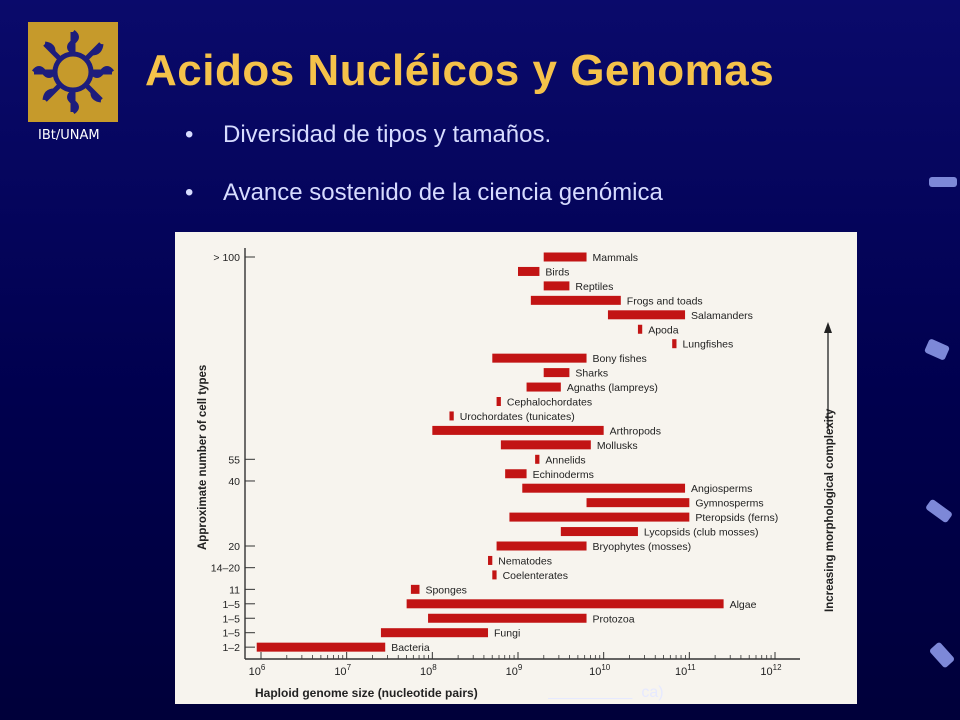 The height and width of the screenshot is (720, 960). I want to click on x-tick-label: 10¹⁰, so click(600, 670).